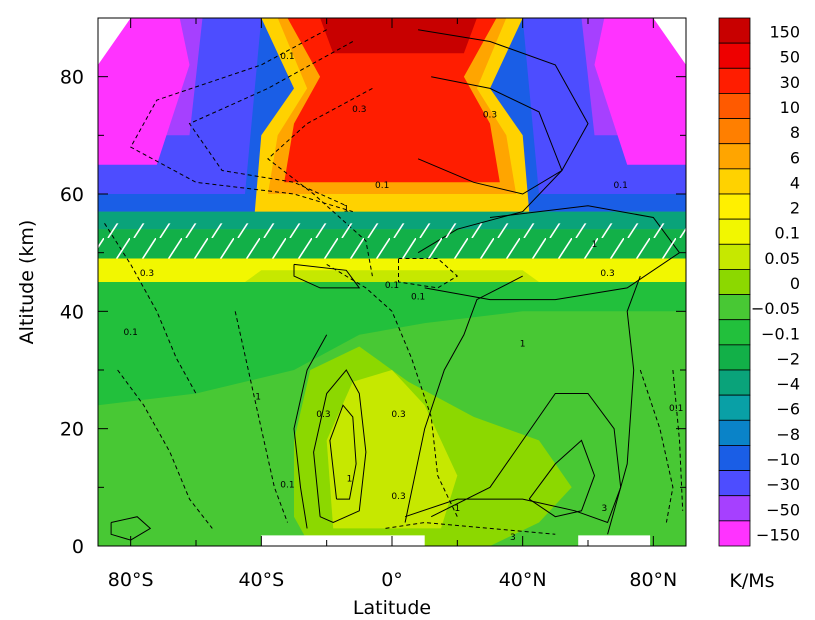 The height and width of the screenshot is (620, 815). What do you see at coordinates (780, 333) in the screenshot?
I see `colorbar-level-label: −0.1` at bounding box center [780, 333].